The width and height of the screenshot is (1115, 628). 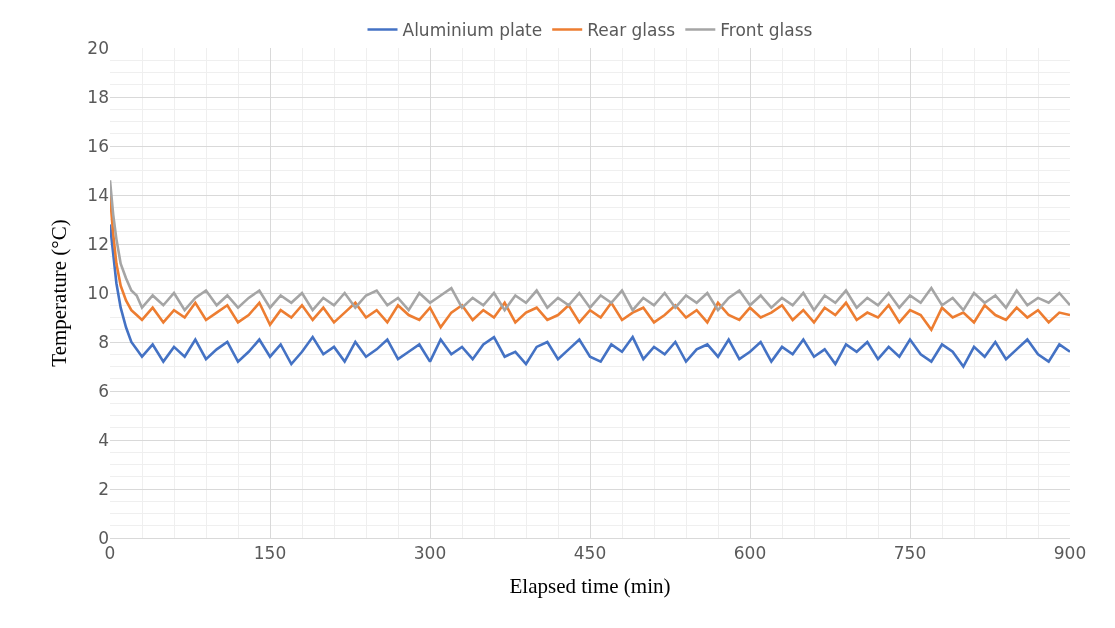 What do you see at coordinates (98, 243) in the screenshot?
I see `y-tick-label: 12` at bounding box center [98, 243].